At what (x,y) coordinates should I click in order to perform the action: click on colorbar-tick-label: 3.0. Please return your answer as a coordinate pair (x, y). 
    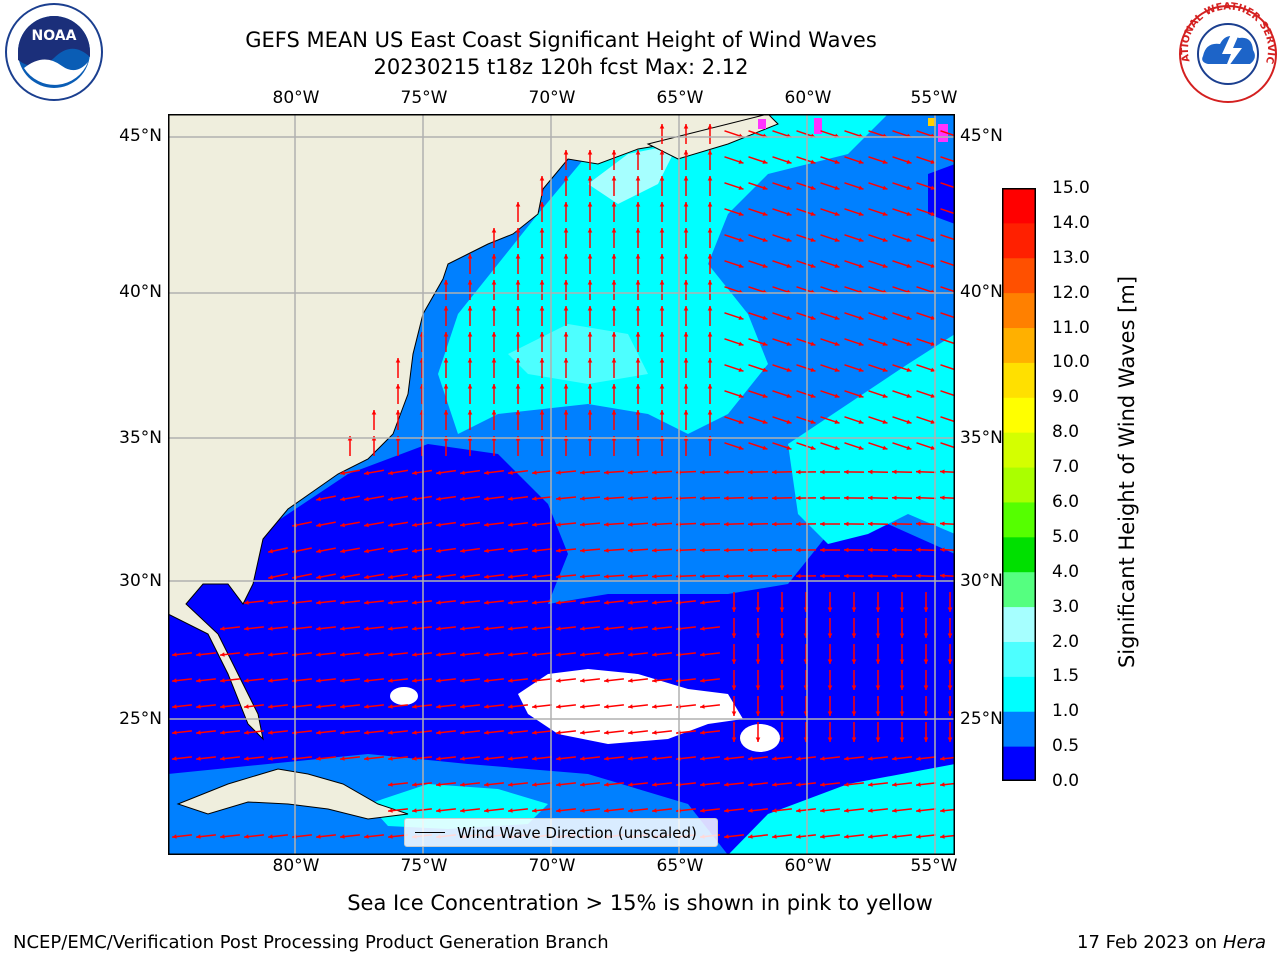
    Looking at the image, I should click on (1066, 606).